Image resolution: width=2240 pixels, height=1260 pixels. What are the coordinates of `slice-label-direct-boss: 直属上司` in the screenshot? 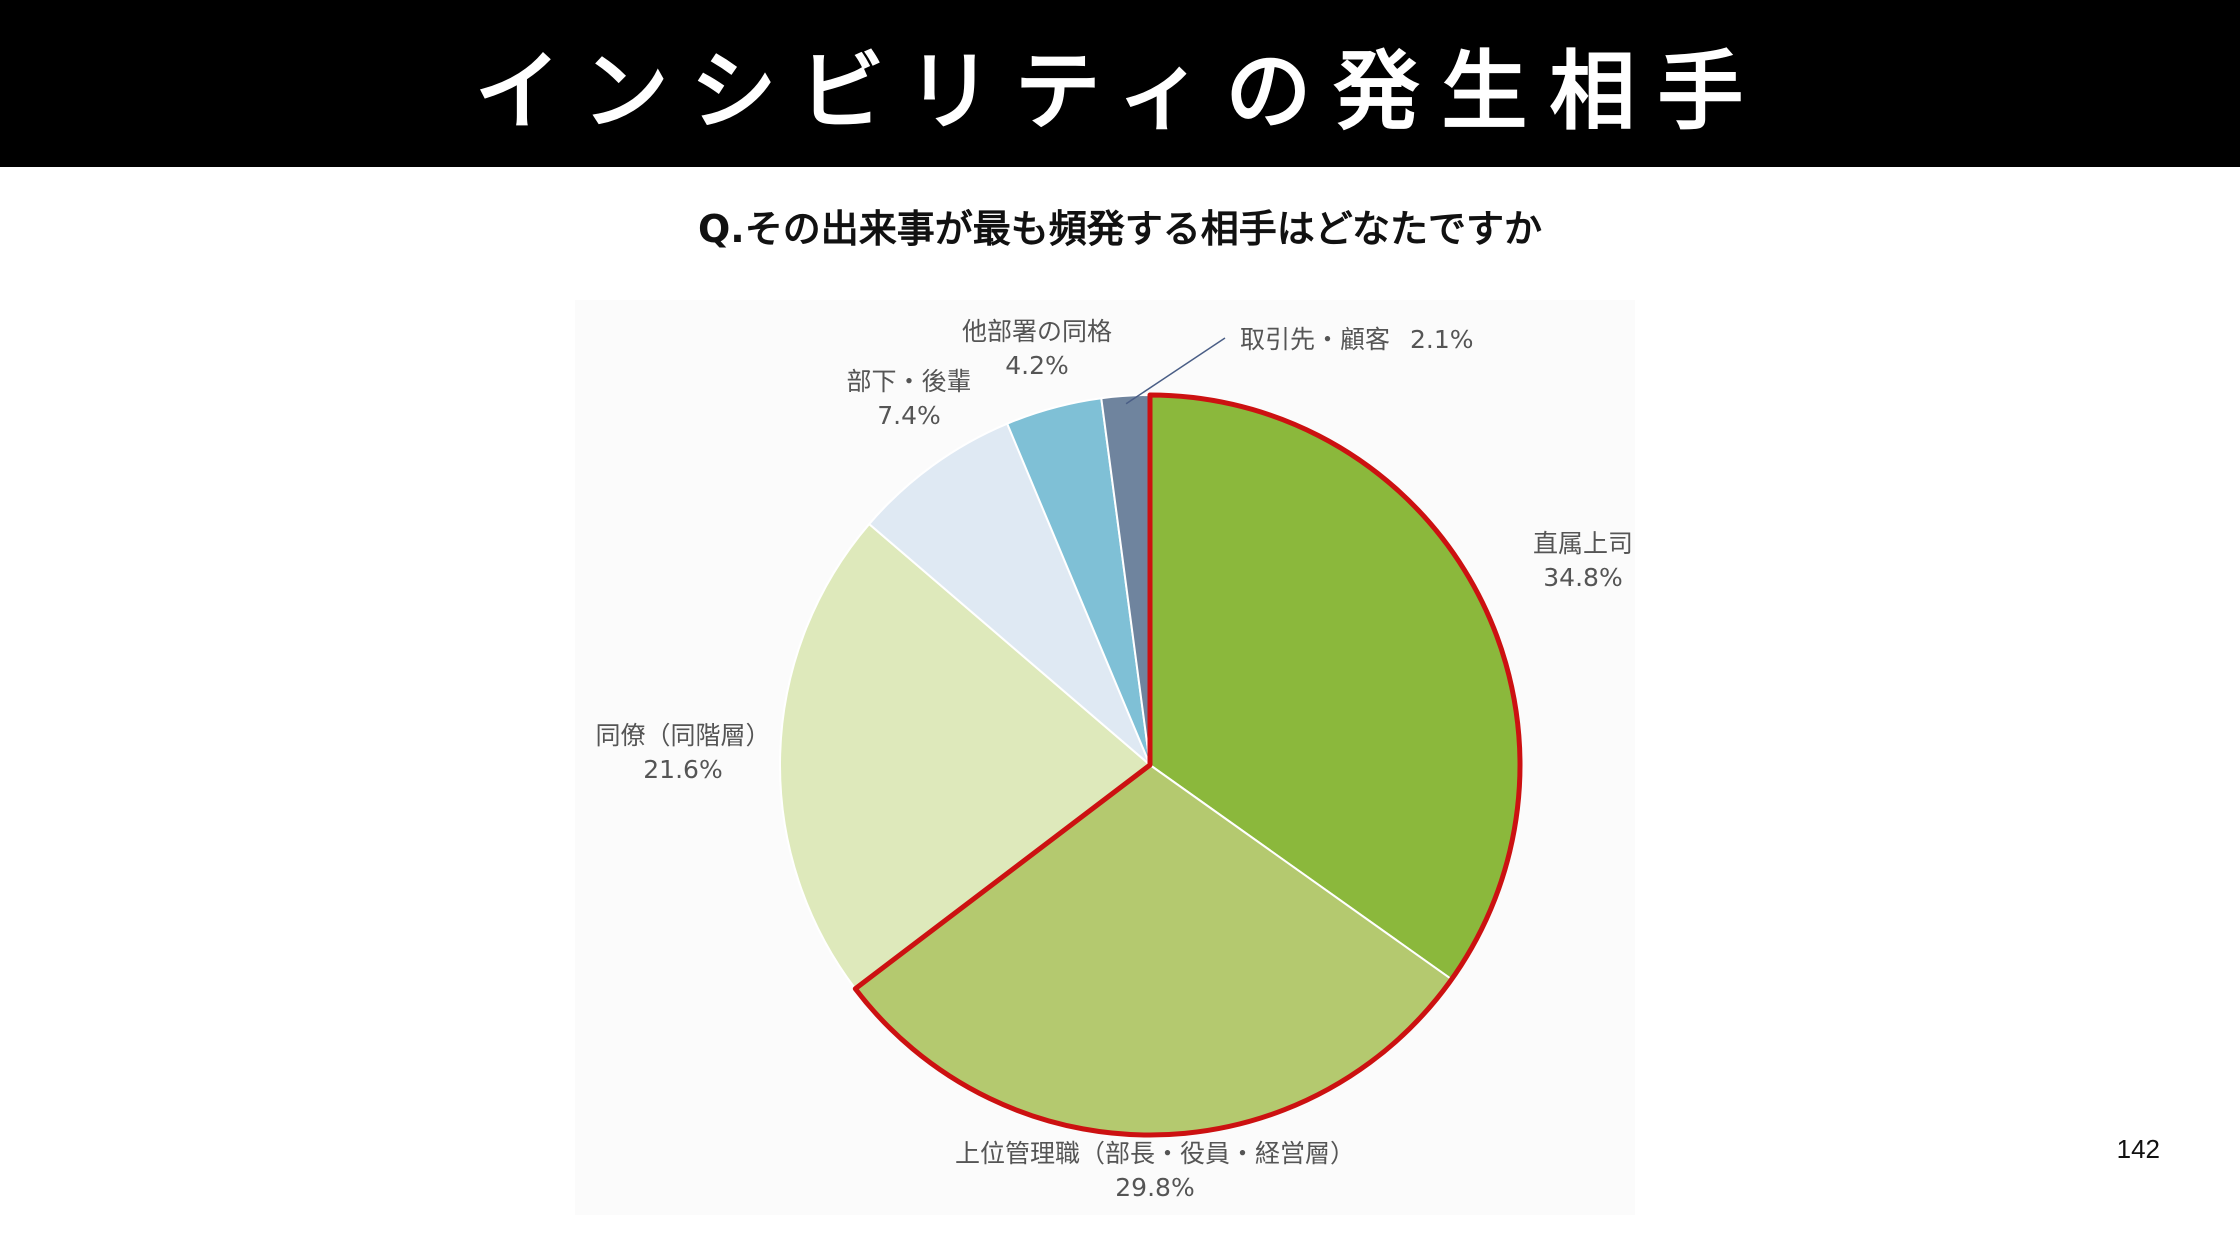 It's located at (1583, 543).